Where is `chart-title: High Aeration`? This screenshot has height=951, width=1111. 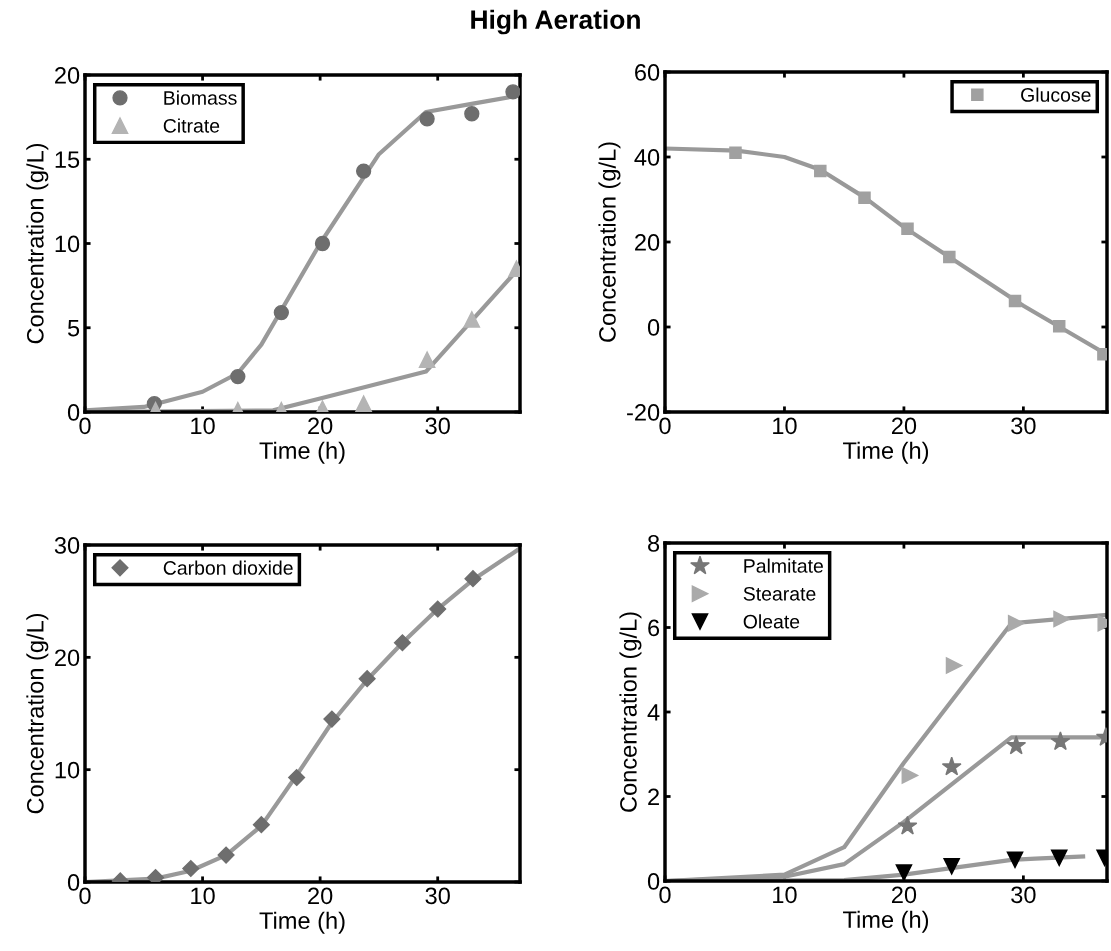 chart-title: High Aeration is located at coordinates (555, 22).